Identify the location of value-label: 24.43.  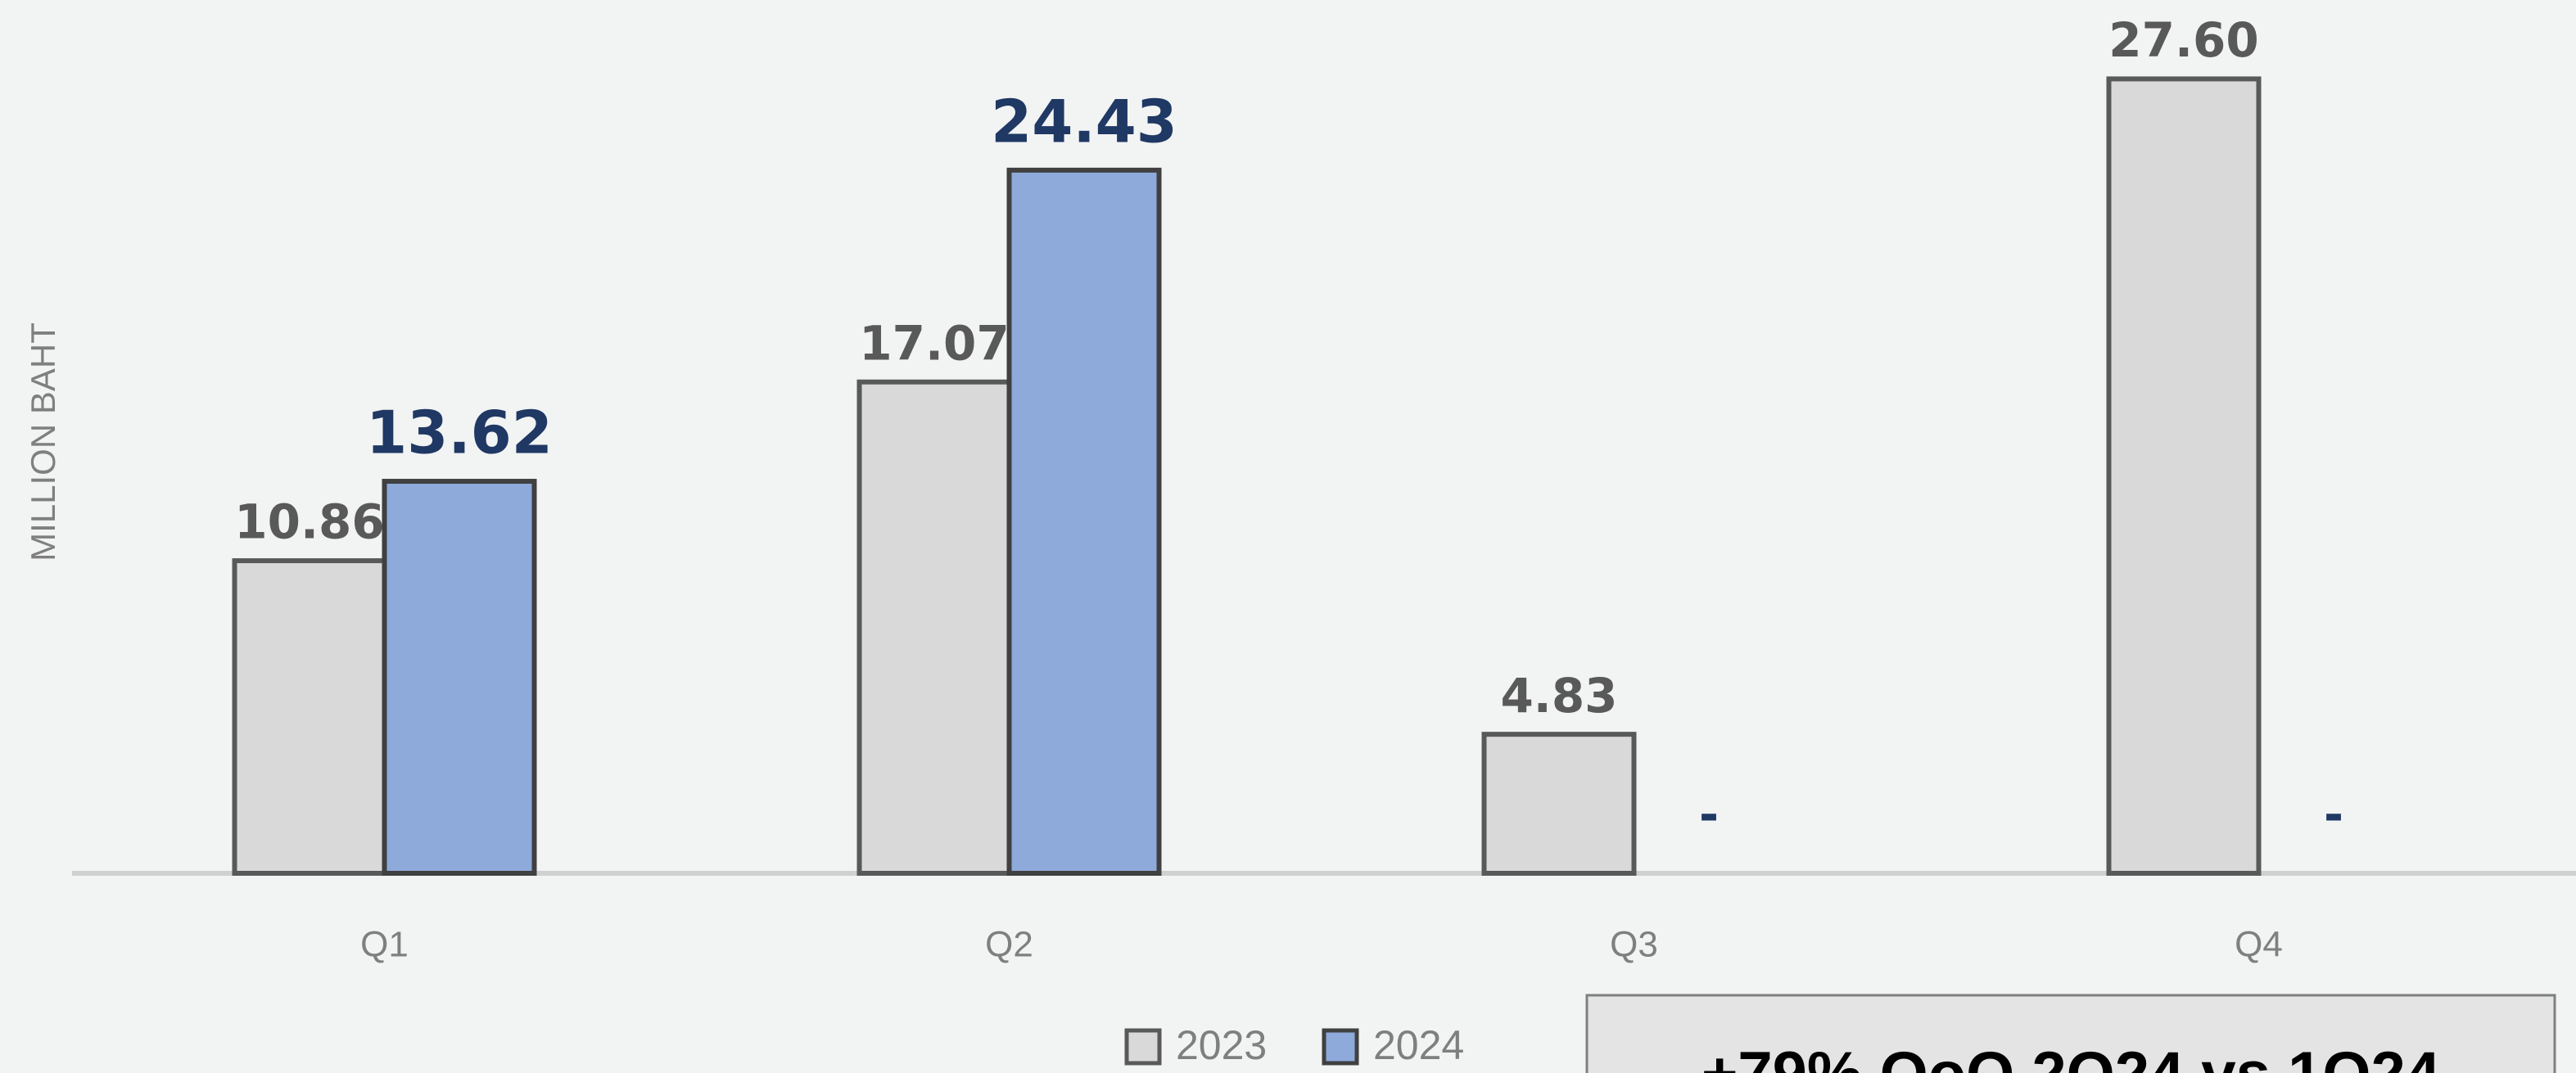
(1084, 121).